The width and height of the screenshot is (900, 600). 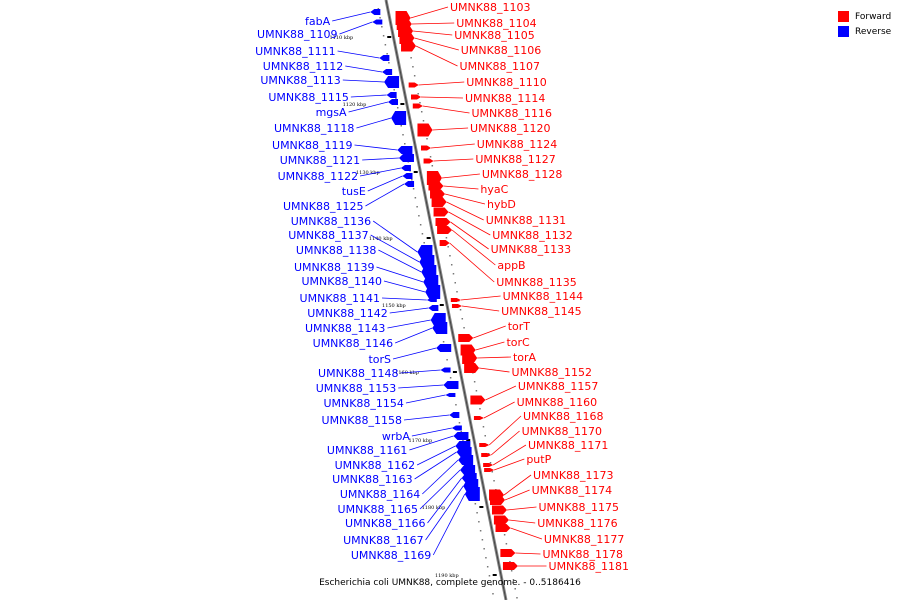 I want to click on reverse-gene-label: UMNK88_1167, so click(x=383, y=540).